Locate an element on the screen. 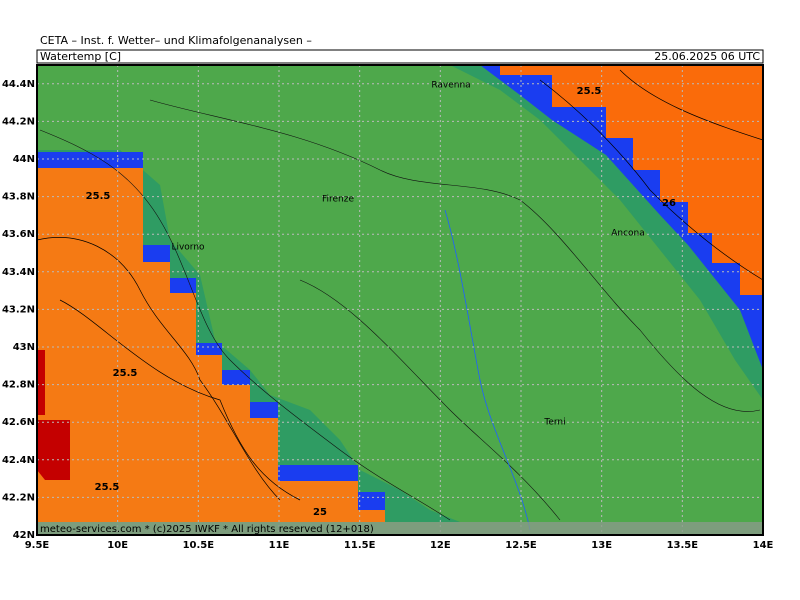  y-tick-label: 43.4N is located at coordinates (18, 272).